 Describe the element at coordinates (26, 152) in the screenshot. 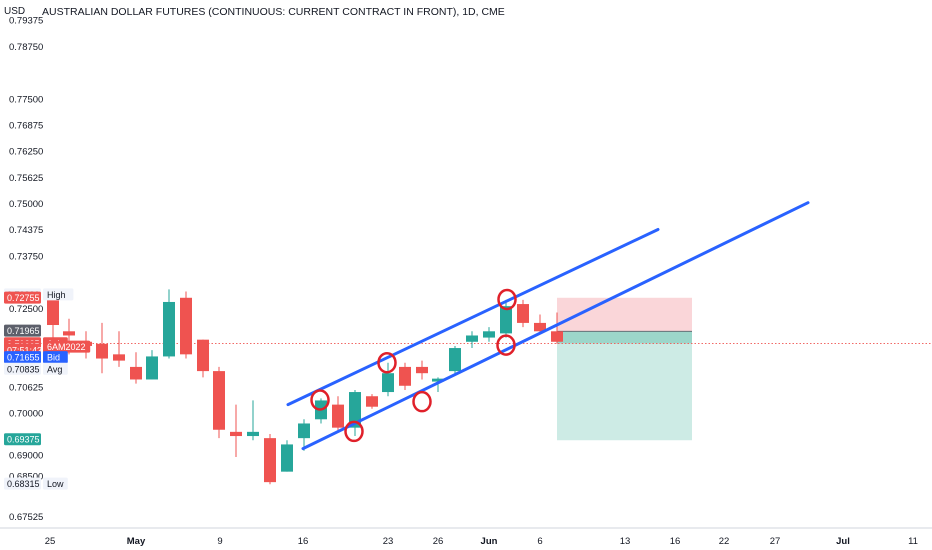

I see `y-tick-label: 0.76250` at that location.